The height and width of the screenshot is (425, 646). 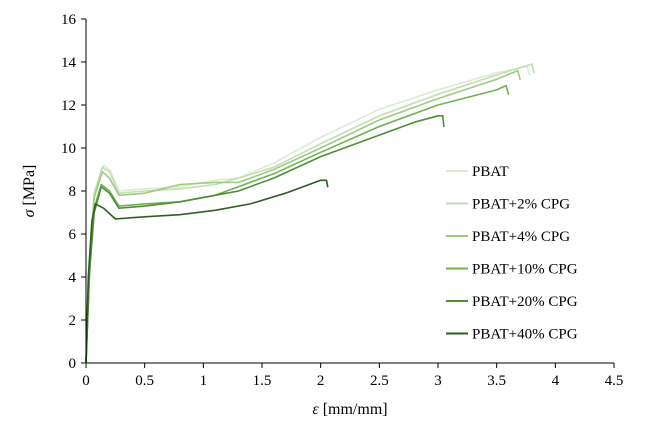 What do you see at coordinates (525, 335) in the screenshot?
I see `legend-label-5: PBAT+40% CPG` at bounding box center [525, 335].